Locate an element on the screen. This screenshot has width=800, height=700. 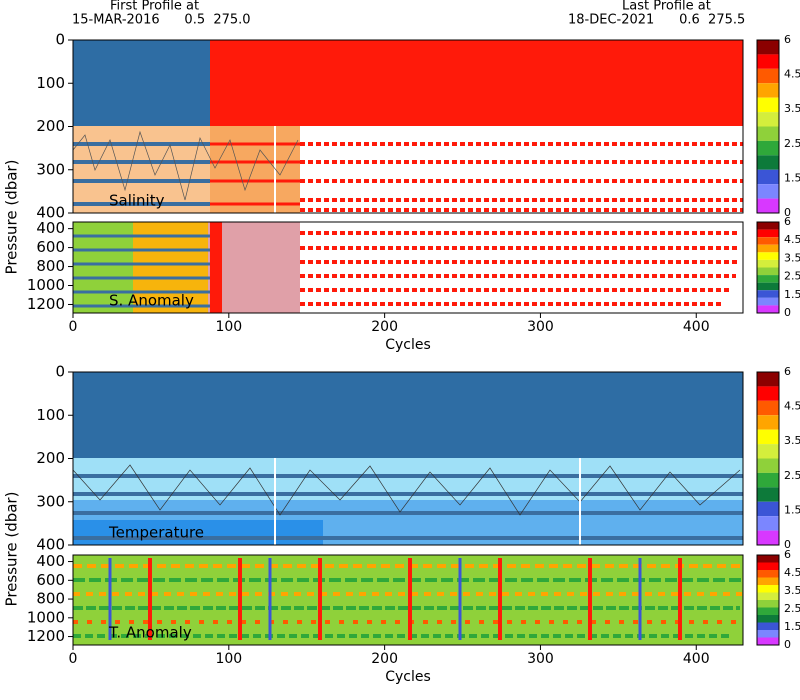
temperature-anomaly-field is located at coordinates (408, 600).